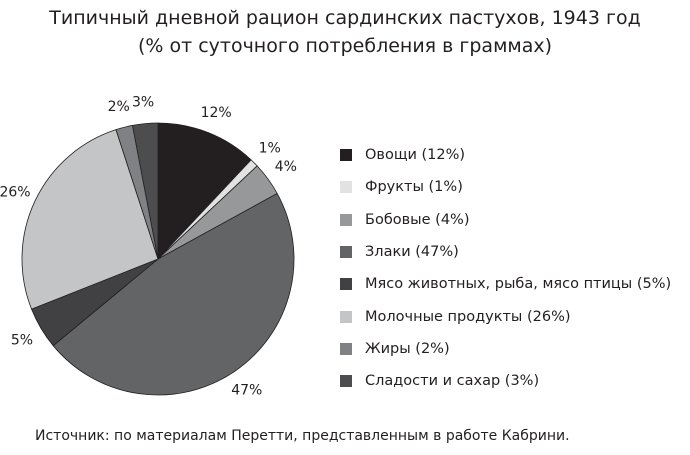  I want to click on legend-item: Мясо животных, рыба, мясо птицы (5%), so click(505, 284).